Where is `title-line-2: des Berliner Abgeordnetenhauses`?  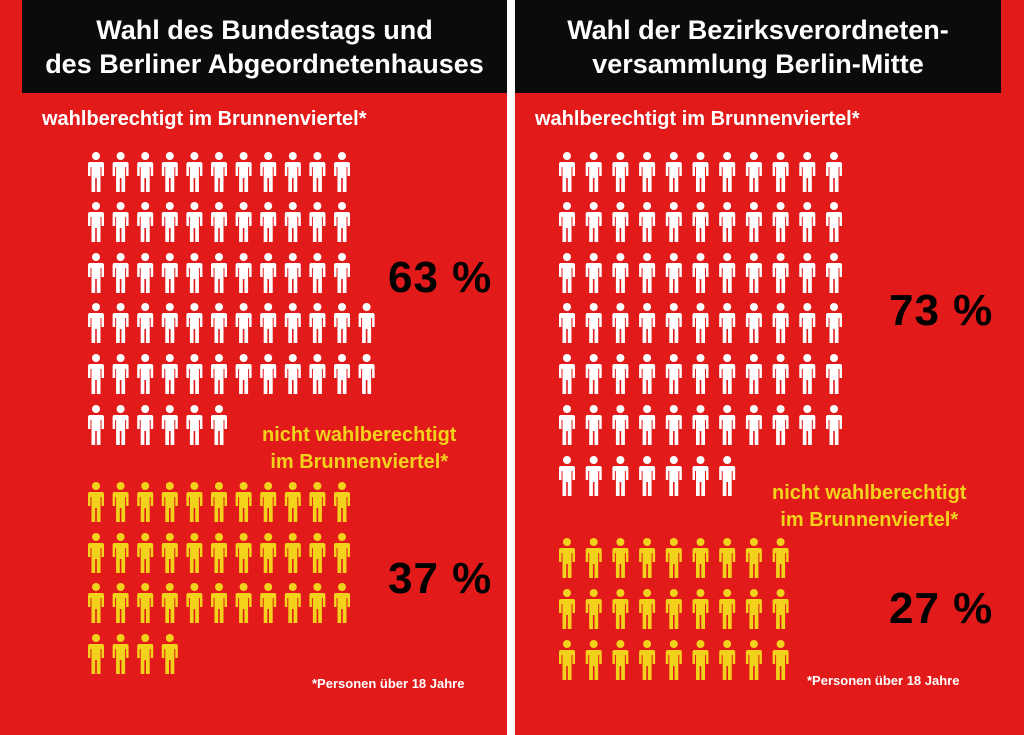 title-line-2: des Berliner Abgeordnetenhauses is located at coordinates (264, 63).